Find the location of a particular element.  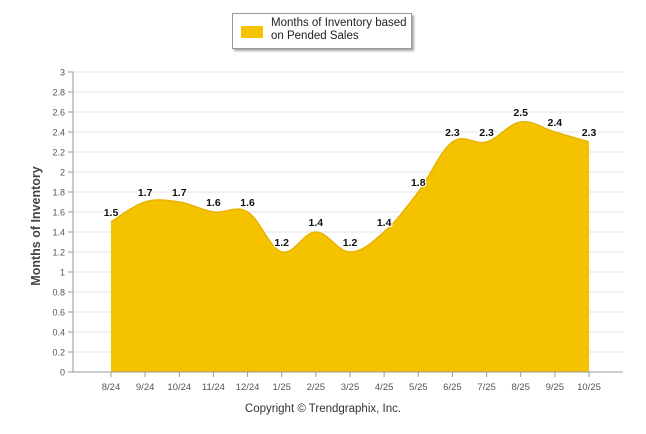

x-tick-label: 10/25 is located at coordinates (589, 387).